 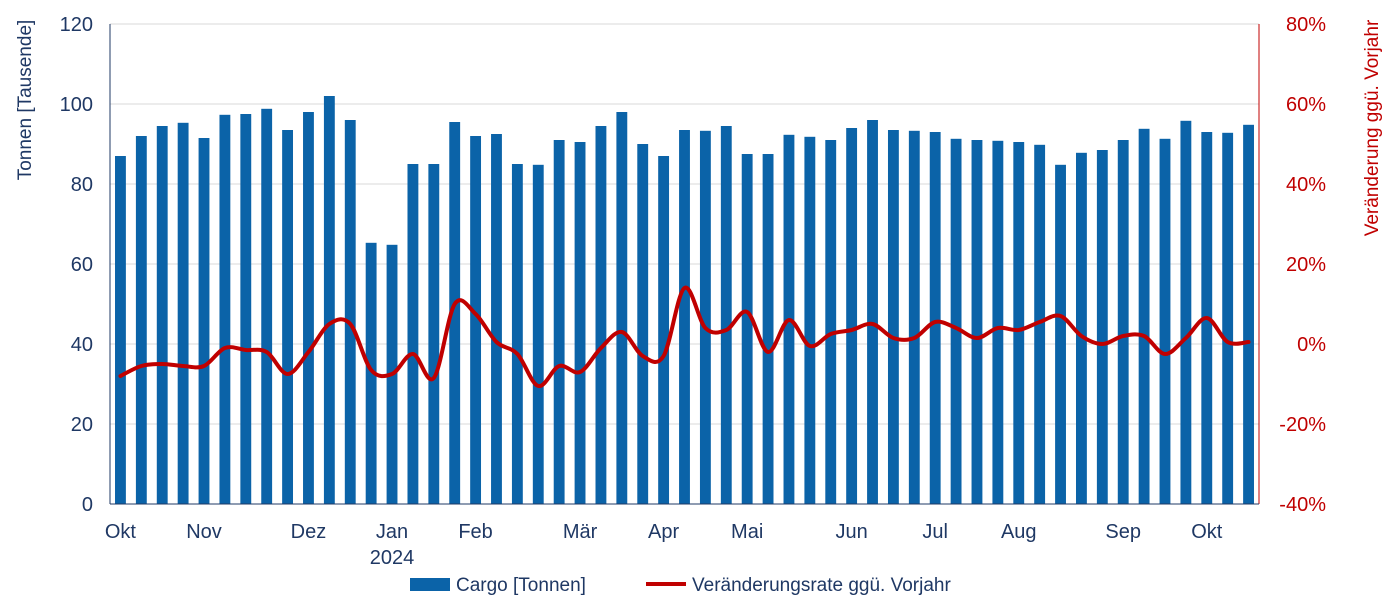 What do you see at coordinates (87, 505) in the screenshot?
I see `left-tick-label: 0` at bounding box center [87, 505].